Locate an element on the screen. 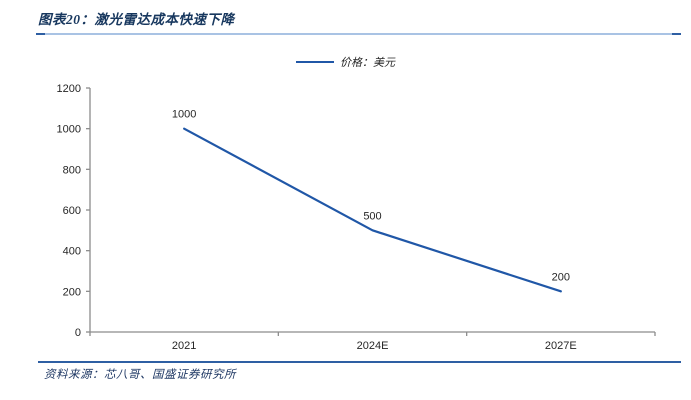  footer-rule is located at coordinates (359, 362).